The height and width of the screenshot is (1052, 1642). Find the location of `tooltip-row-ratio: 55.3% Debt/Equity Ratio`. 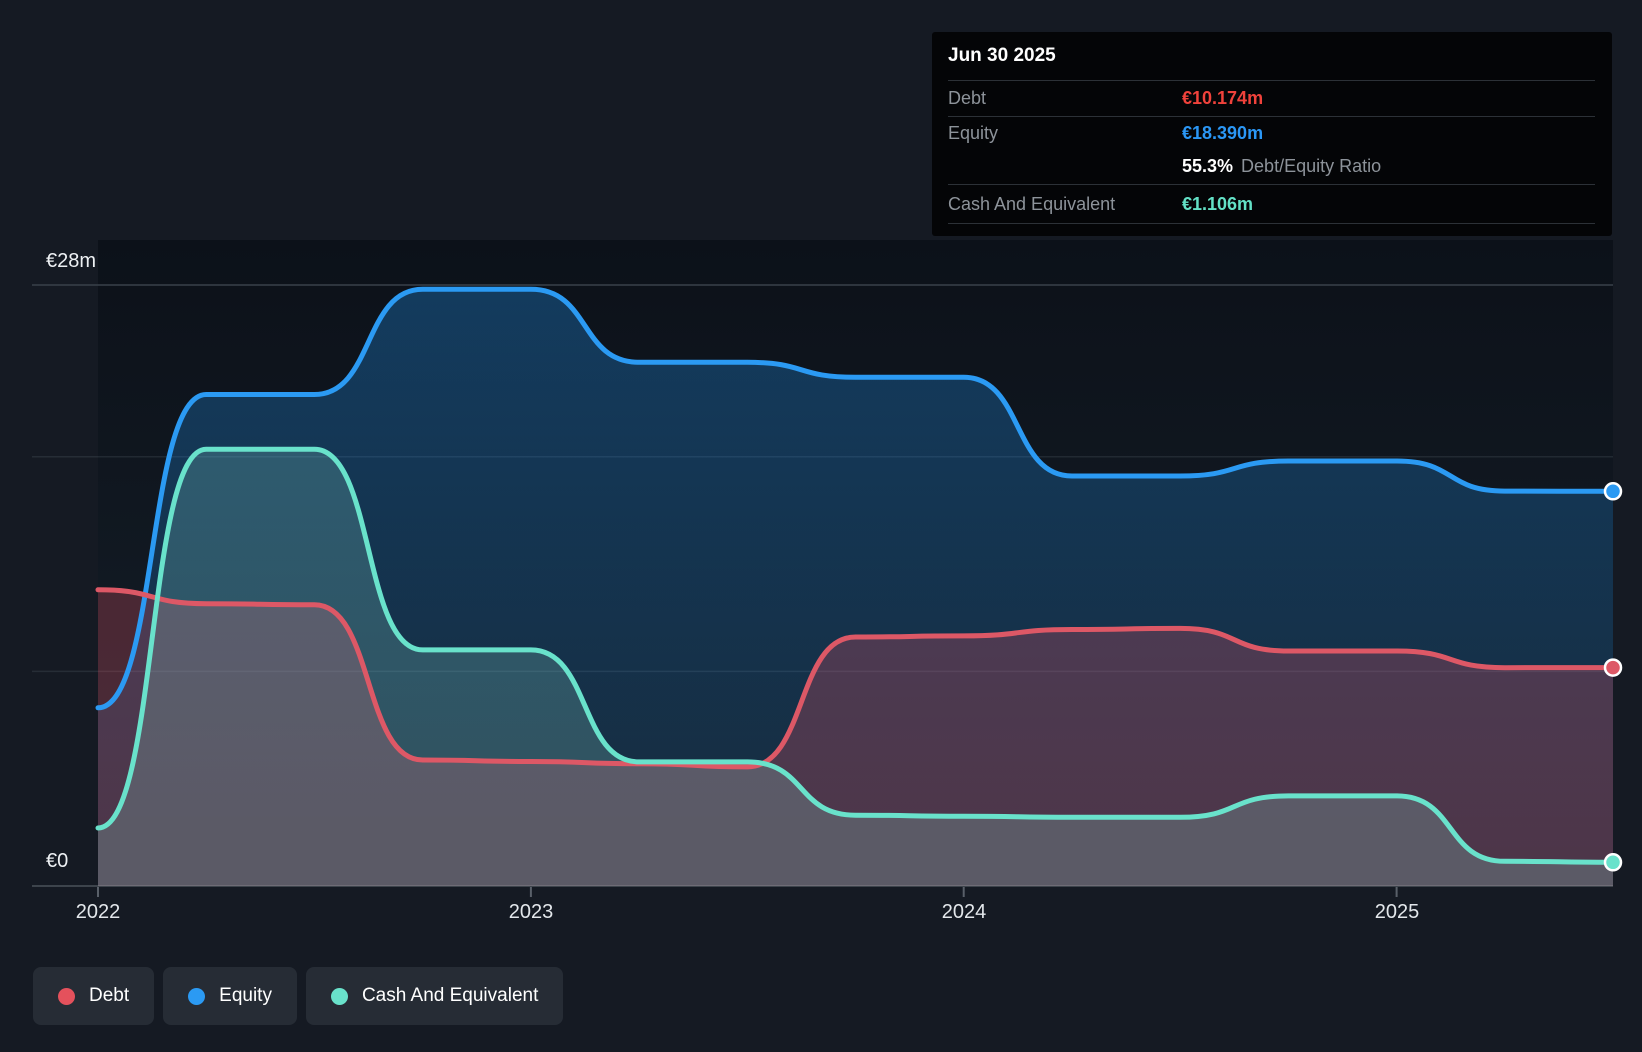

tooltip-row-ratio: 55.3% Debt/Equity Ratio is located at coordinates (1271, 167).